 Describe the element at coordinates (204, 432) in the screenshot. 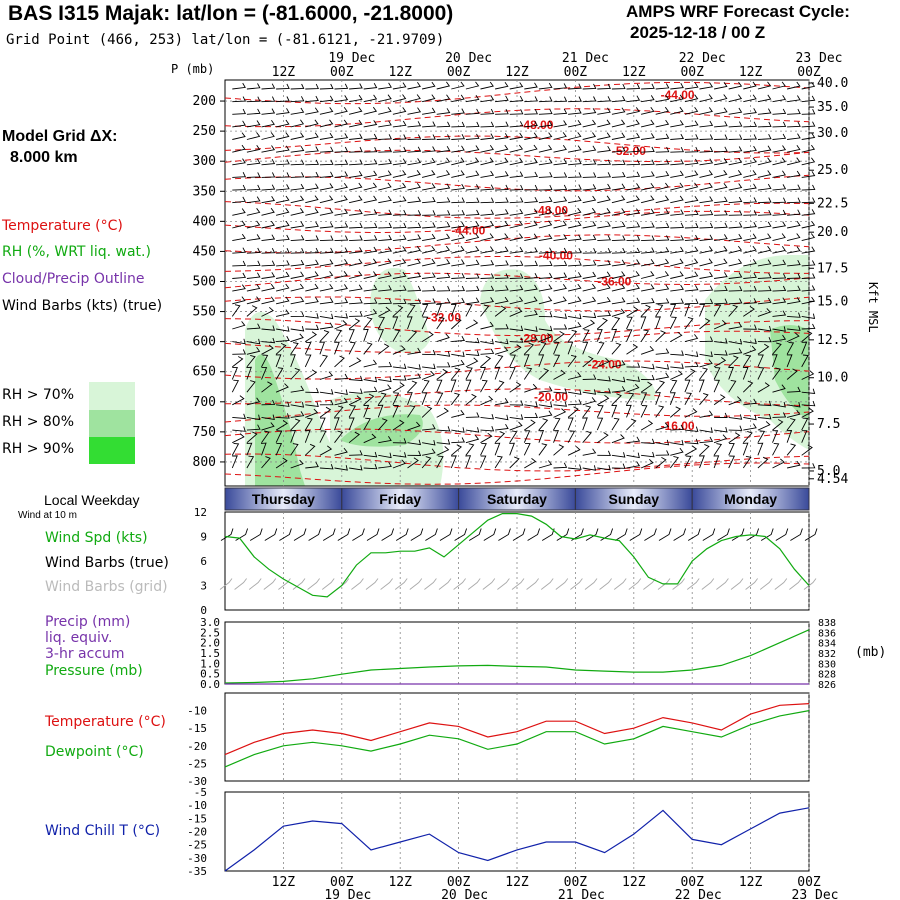

I see `pressure-tick-label-750: 750` at that location.